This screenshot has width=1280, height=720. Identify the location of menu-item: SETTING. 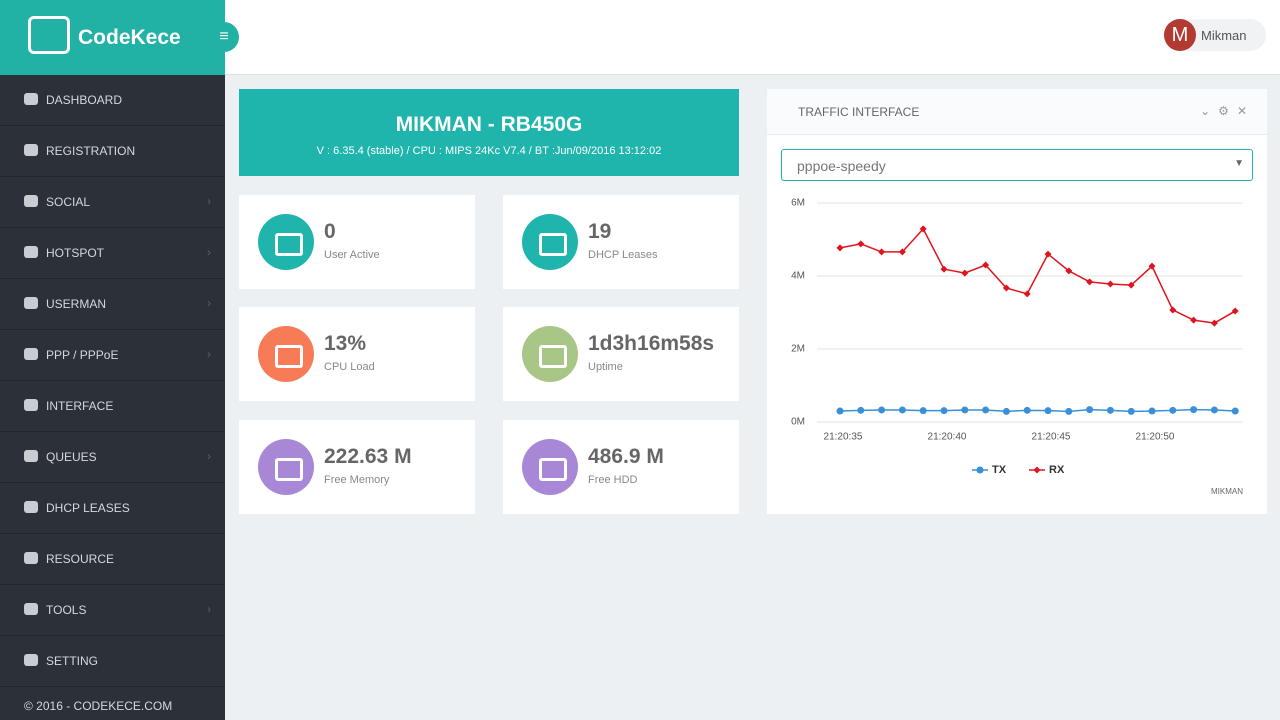
(112, 661).